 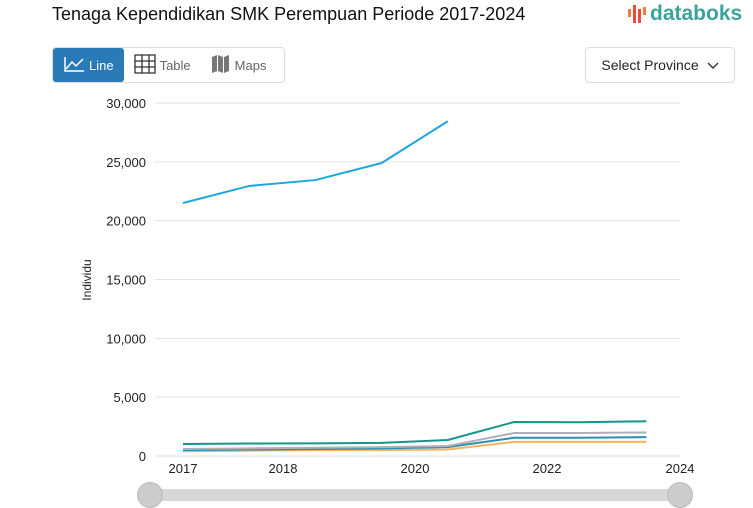 I want to click on x-tick-label: 2024, so click(x=680, y=468).